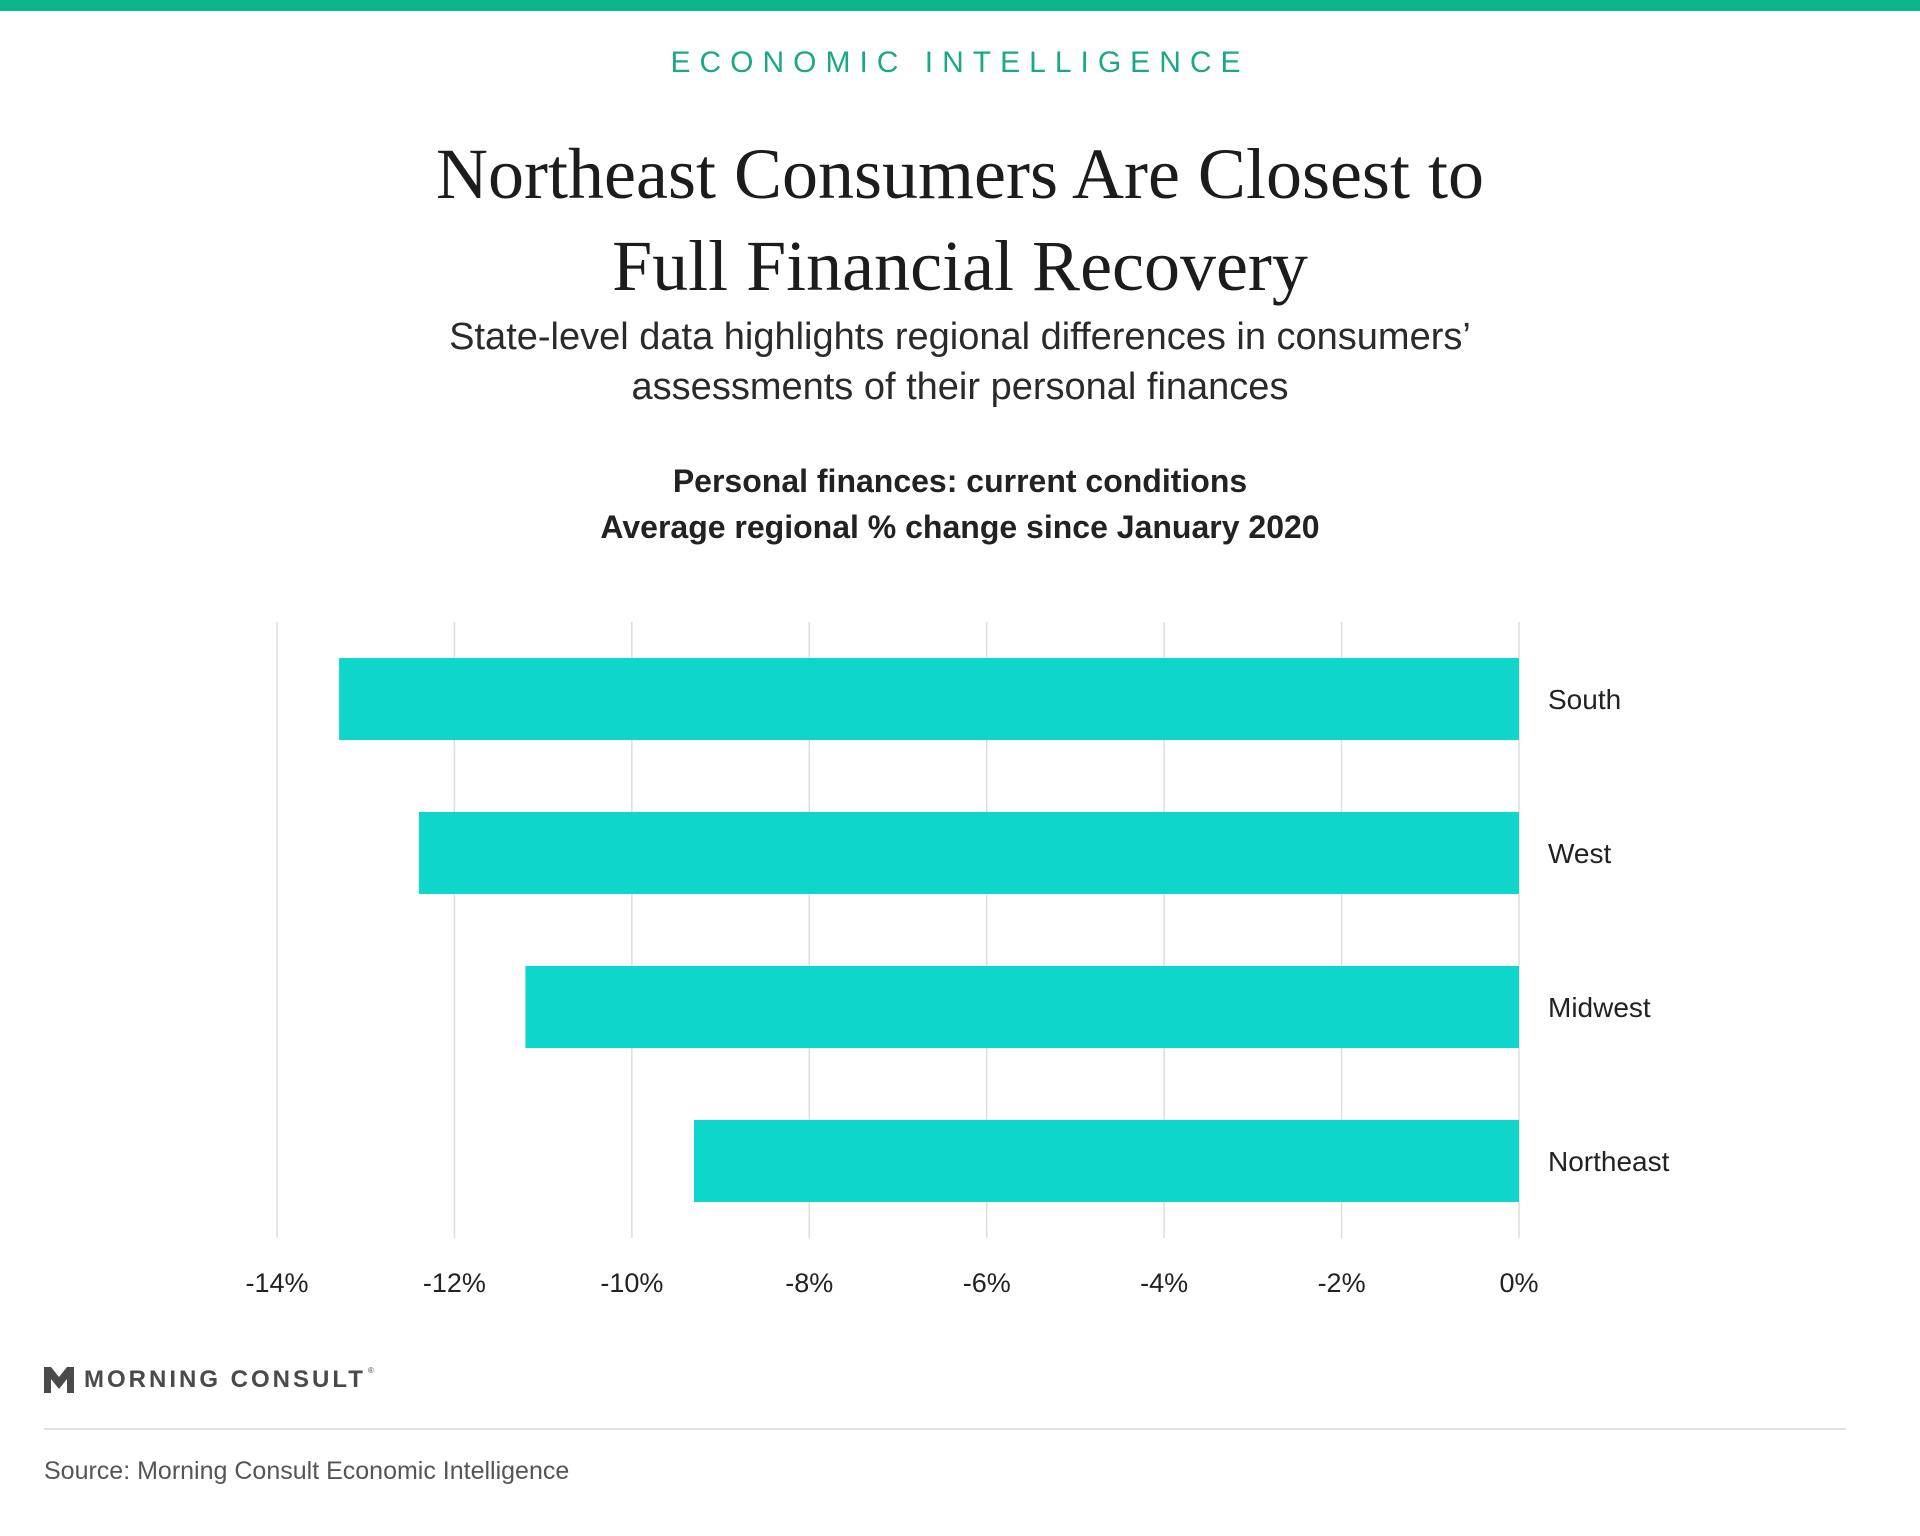 The image size is (1920, 1536). What do you see at coordinates (276, 1283) in the screenshot?
I see `x-tick-label: -14%` at bounding box center [276, 1283].